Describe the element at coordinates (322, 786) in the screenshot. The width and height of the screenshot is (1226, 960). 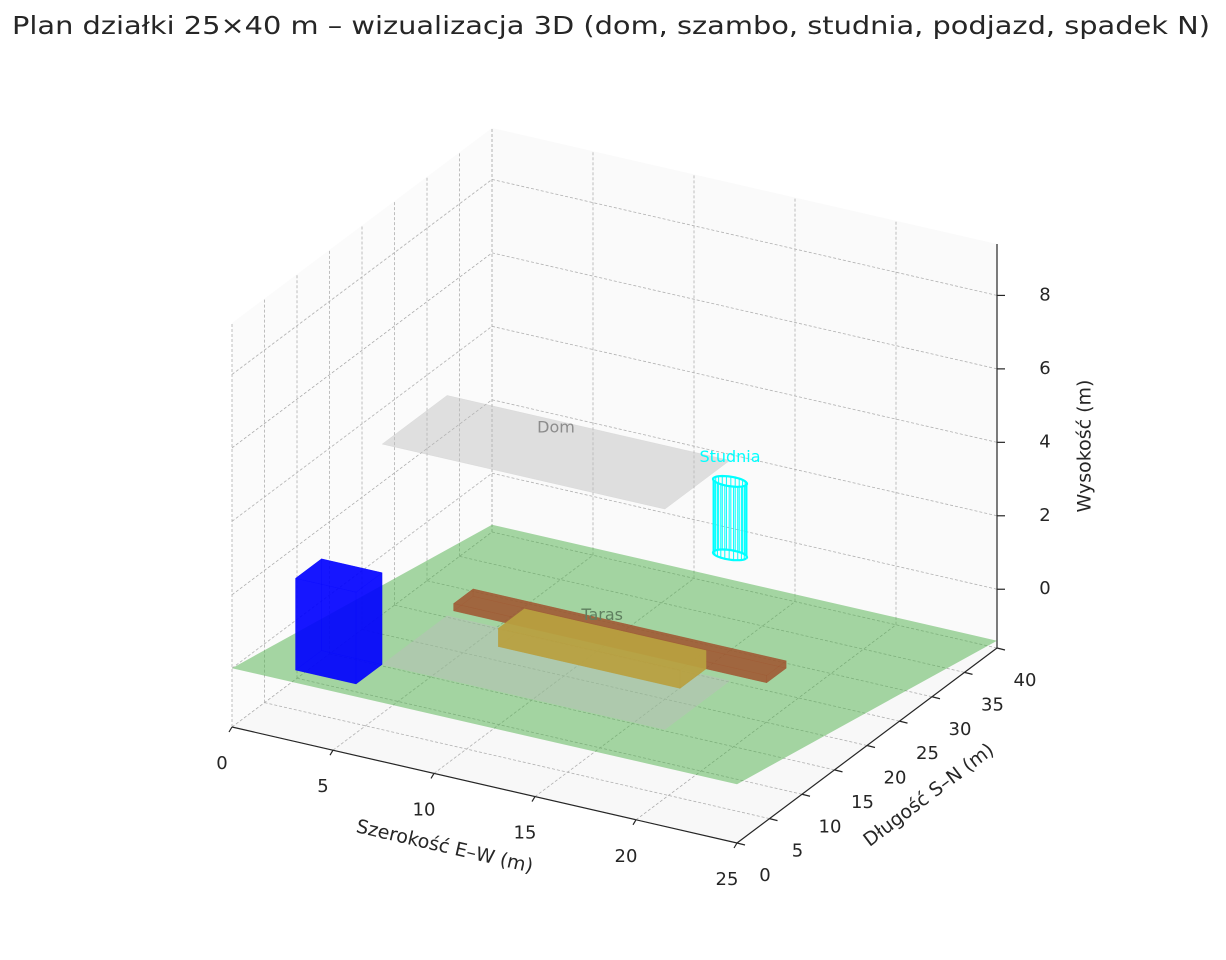
I see `x-tick-label: 5` at that location.